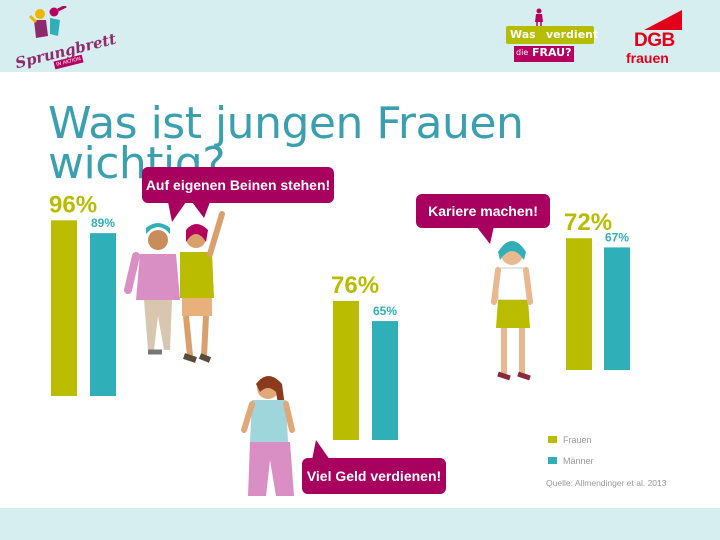  I want to click on value-label-frauen-2: 76%, so click(355, 285).